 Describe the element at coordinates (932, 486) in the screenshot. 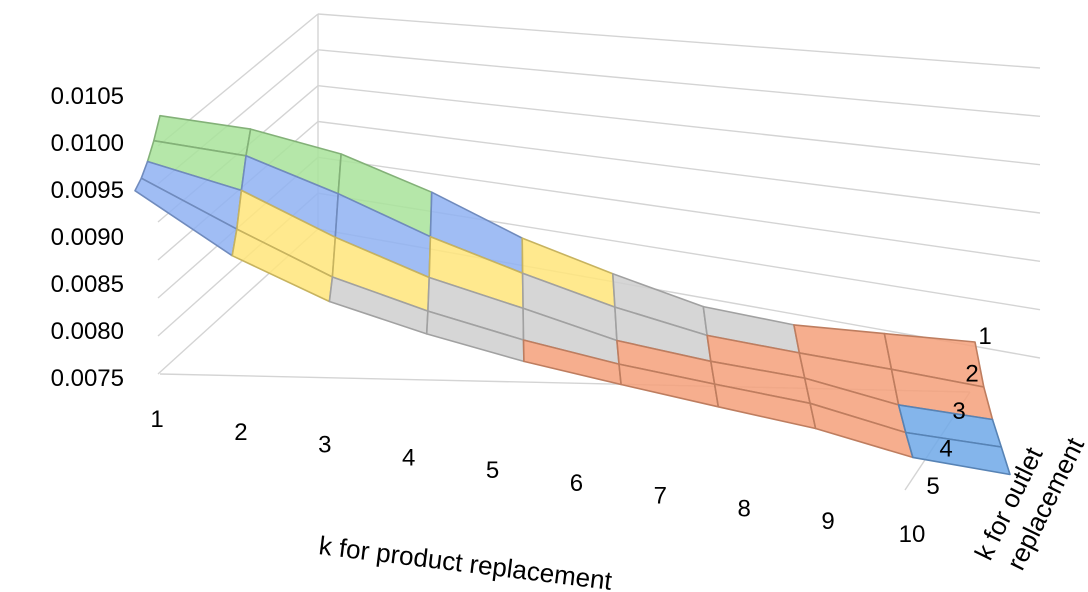

I see `y-tick-label-5: 5` at that location.